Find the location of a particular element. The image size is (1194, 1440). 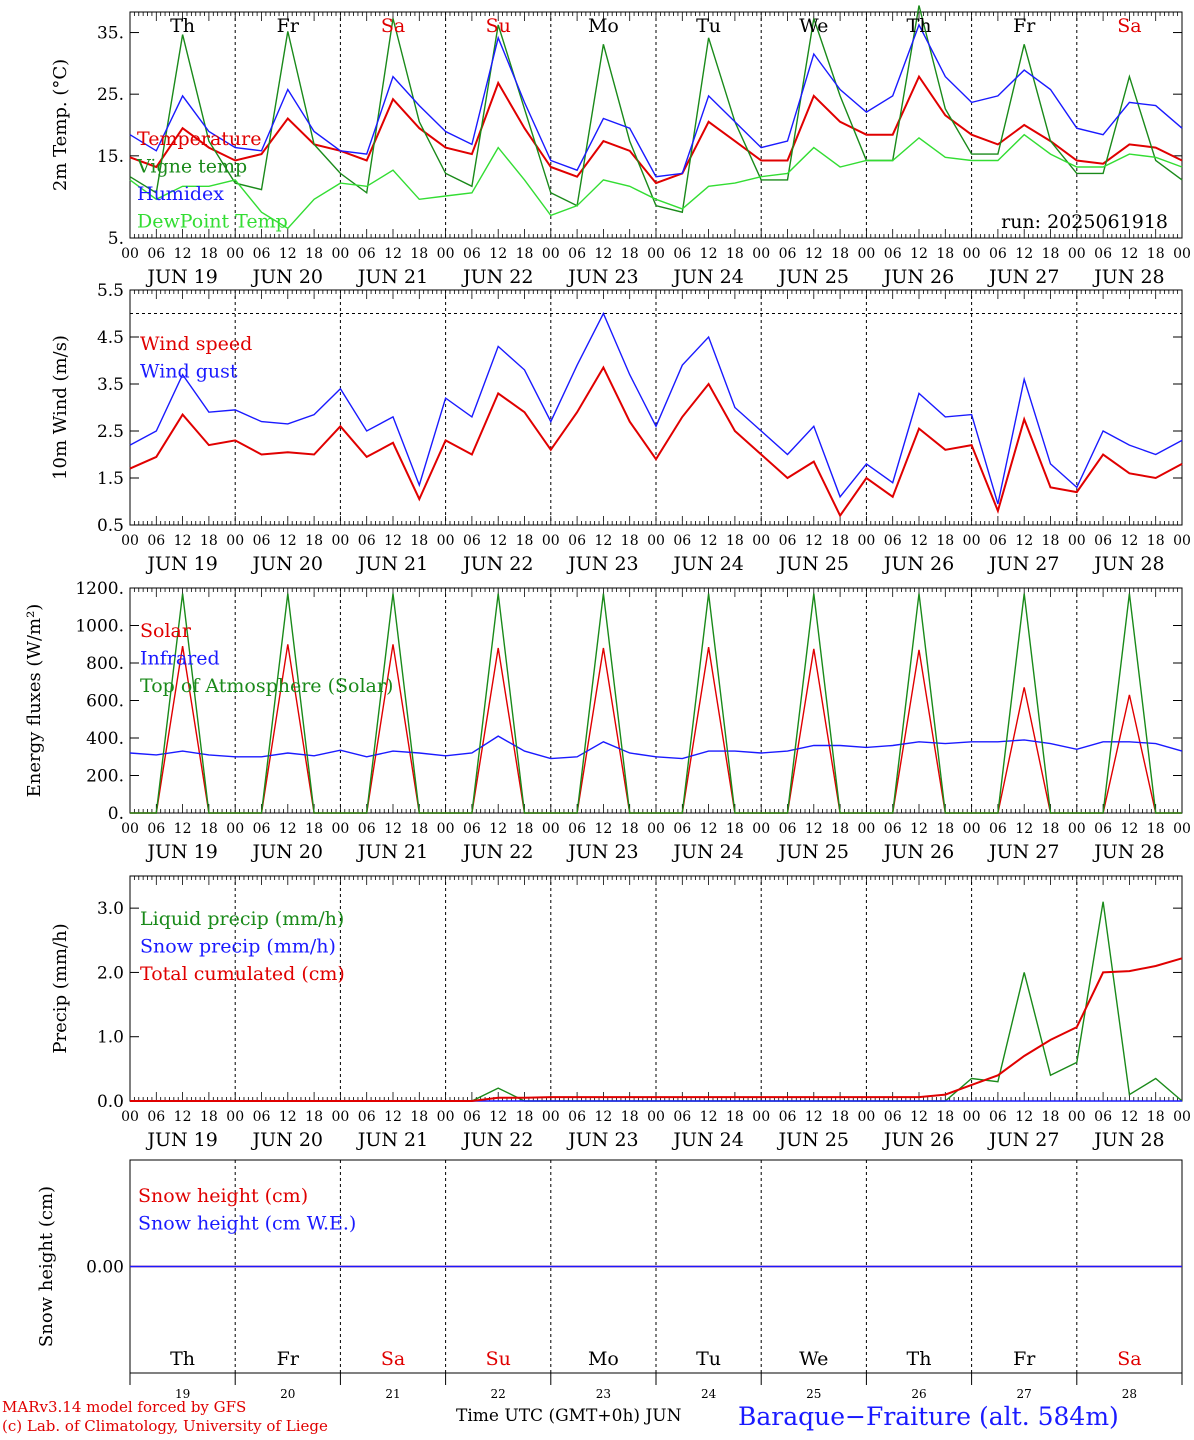

day-number-label: 20 is located at coordinates (287, 1394).